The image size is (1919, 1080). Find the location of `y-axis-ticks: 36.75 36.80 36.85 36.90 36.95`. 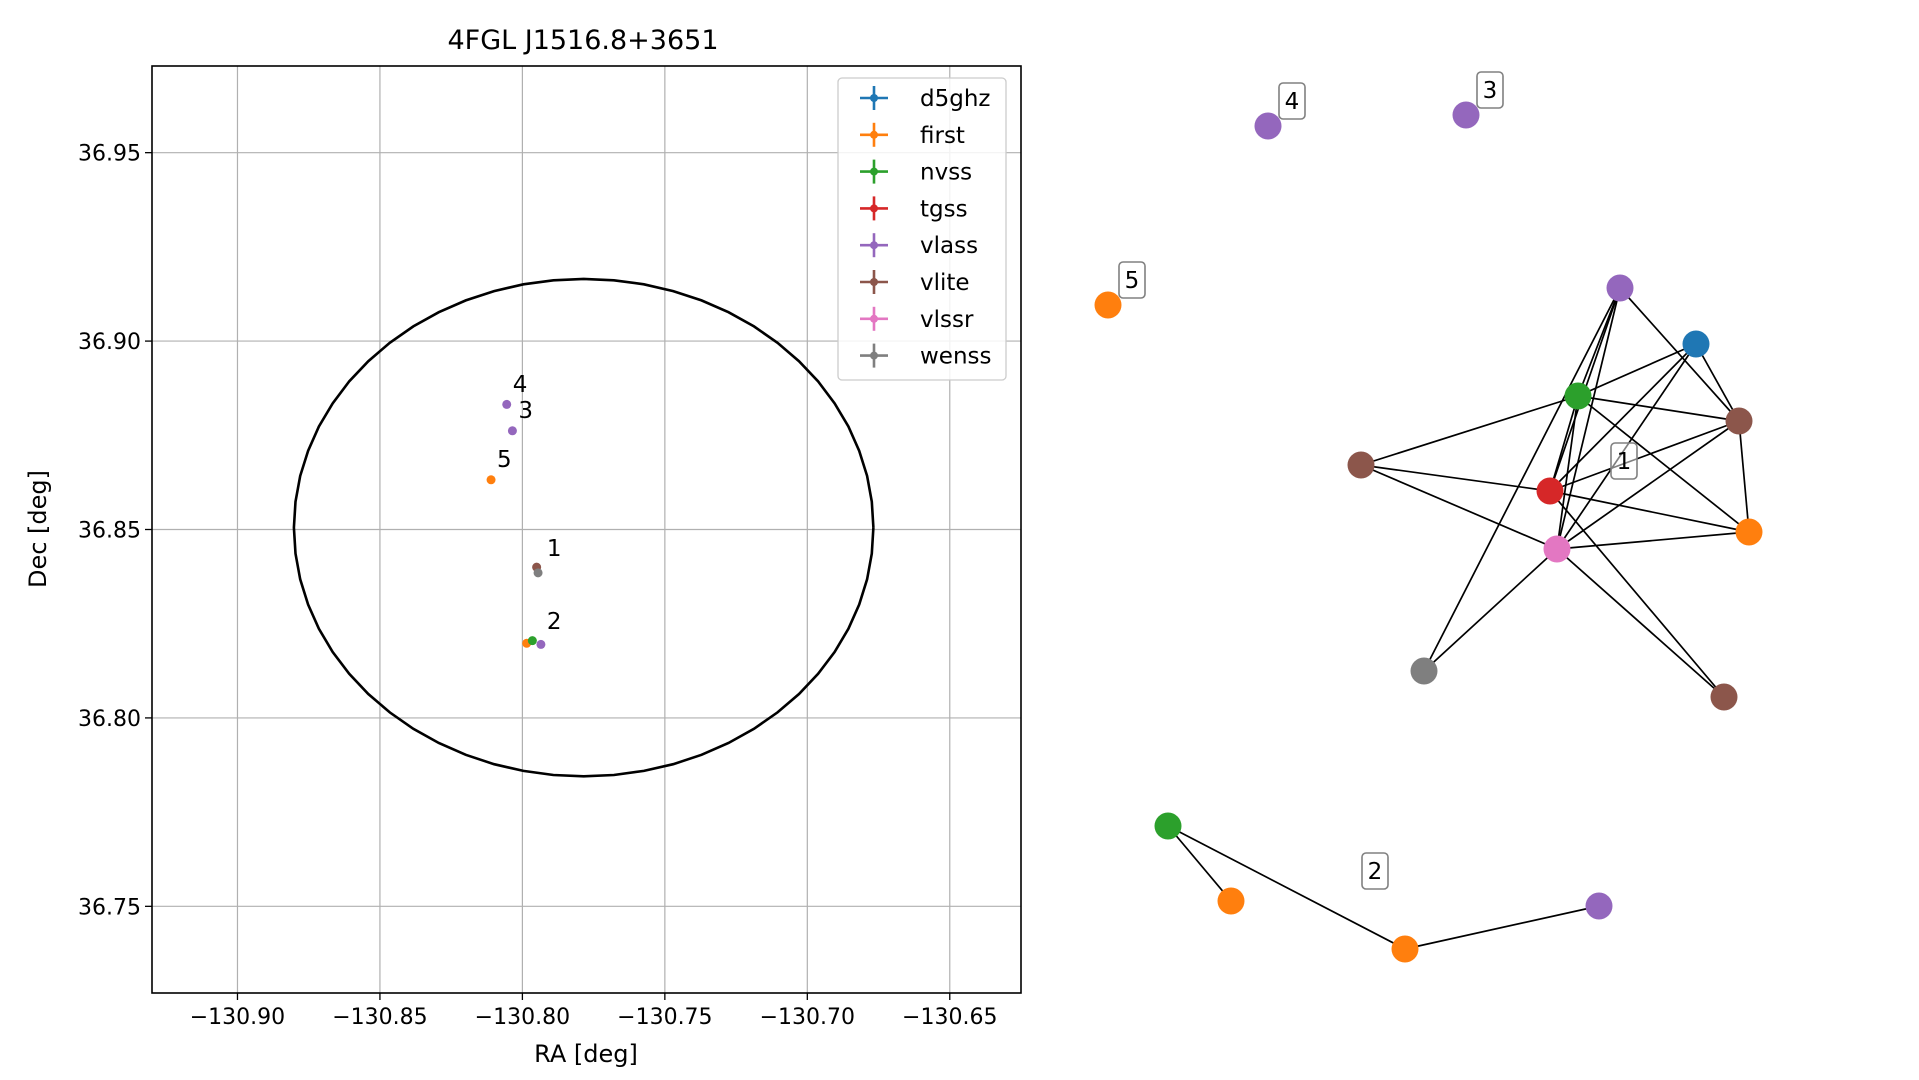

y-axis-ticks: 36.75 36.80 36.85 36.90 36.95 is located at coordinates (115, 531).